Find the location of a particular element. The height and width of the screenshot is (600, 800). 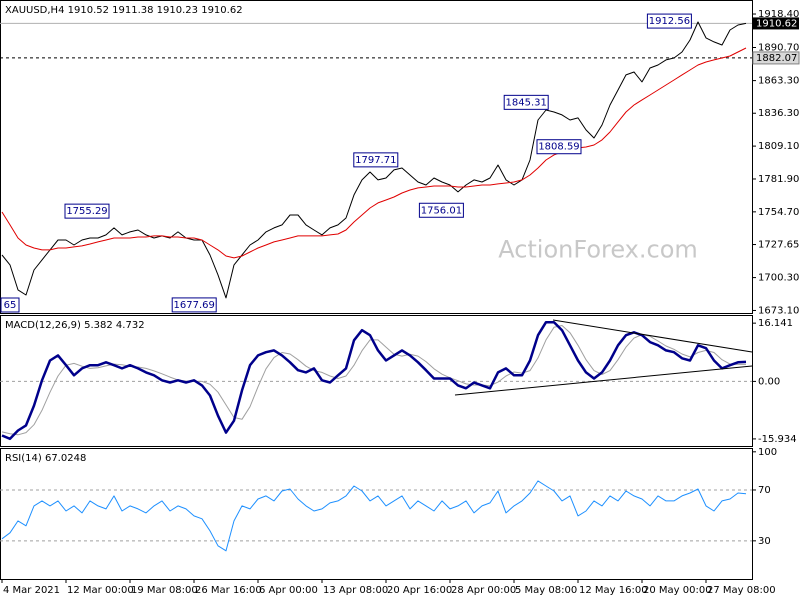

y-tick-label: 0.00 is located at coordinates (769, 381).